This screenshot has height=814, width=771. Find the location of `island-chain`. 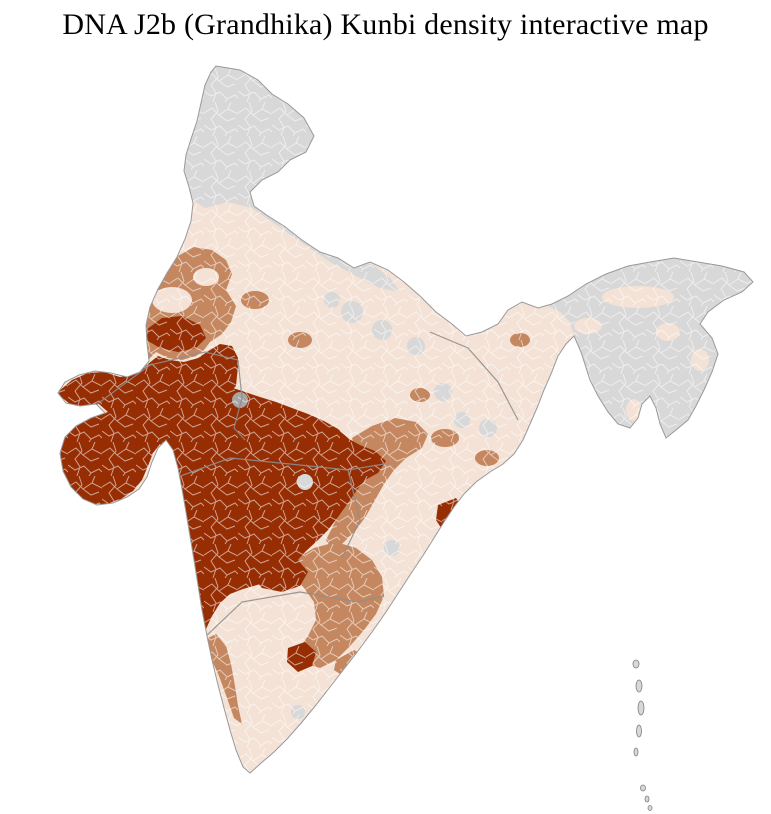

island-chain is located at coordinates (642, 735).